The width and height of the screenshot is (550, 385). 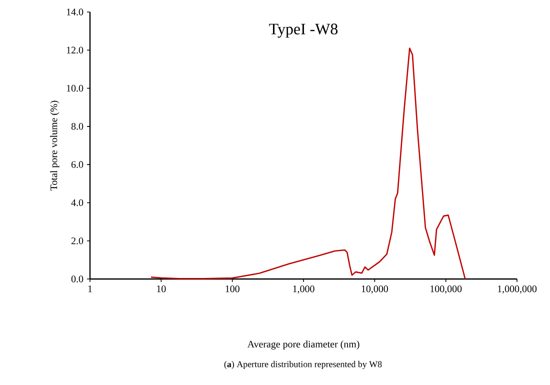 What do you see at coordinates (446, 290) in the screenshot?
I see `x-tick-label: 100,000` at bounding box center [446, 290].